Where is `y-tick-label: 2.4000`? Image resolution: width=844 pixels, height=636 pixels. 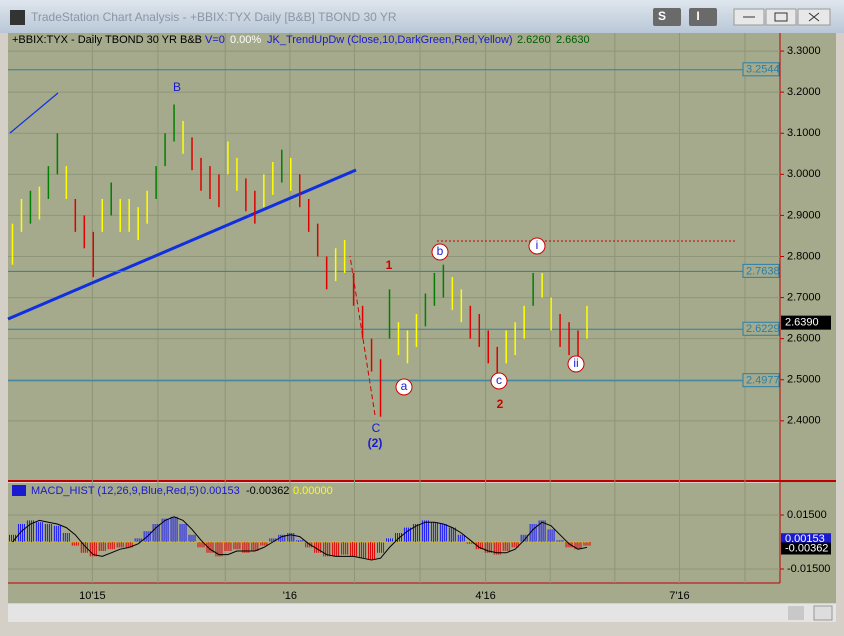 y-tick-label: 2.4000 is located at coordinates (804, 421).